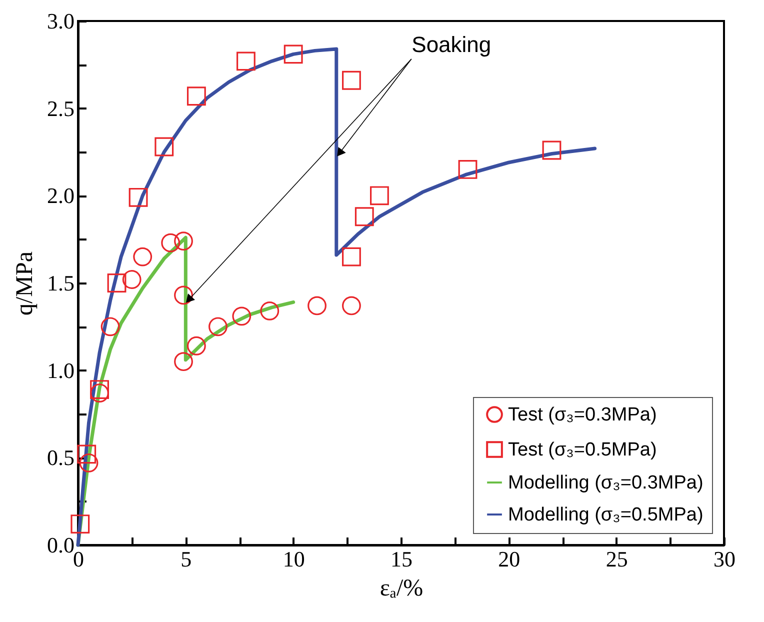 This screenshot has width=764, height=622. Describe the element at coordinates (725, 559) in the screenshot. I see `x-tick-label: 30` at that location.